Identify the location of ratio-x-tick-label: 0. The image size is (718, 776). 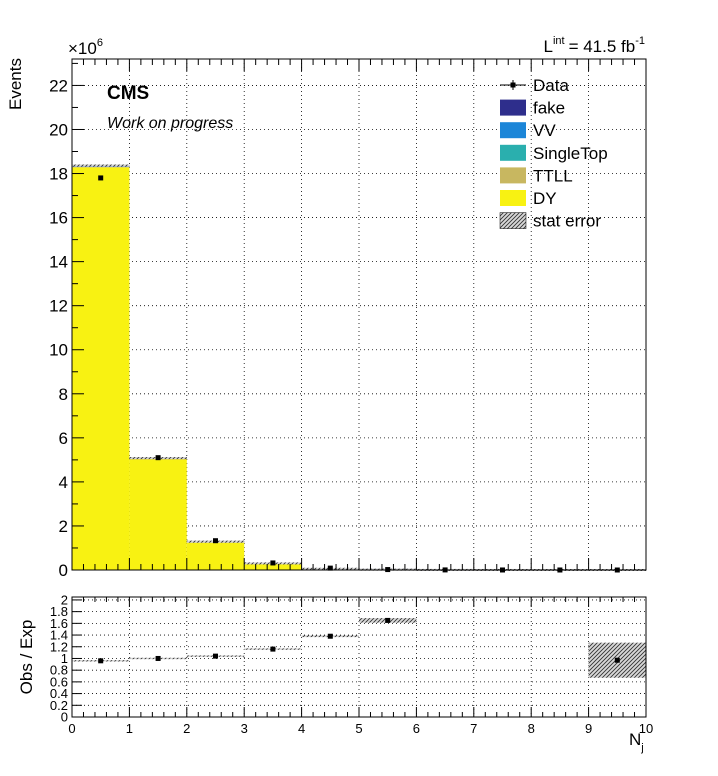
(71, 728).